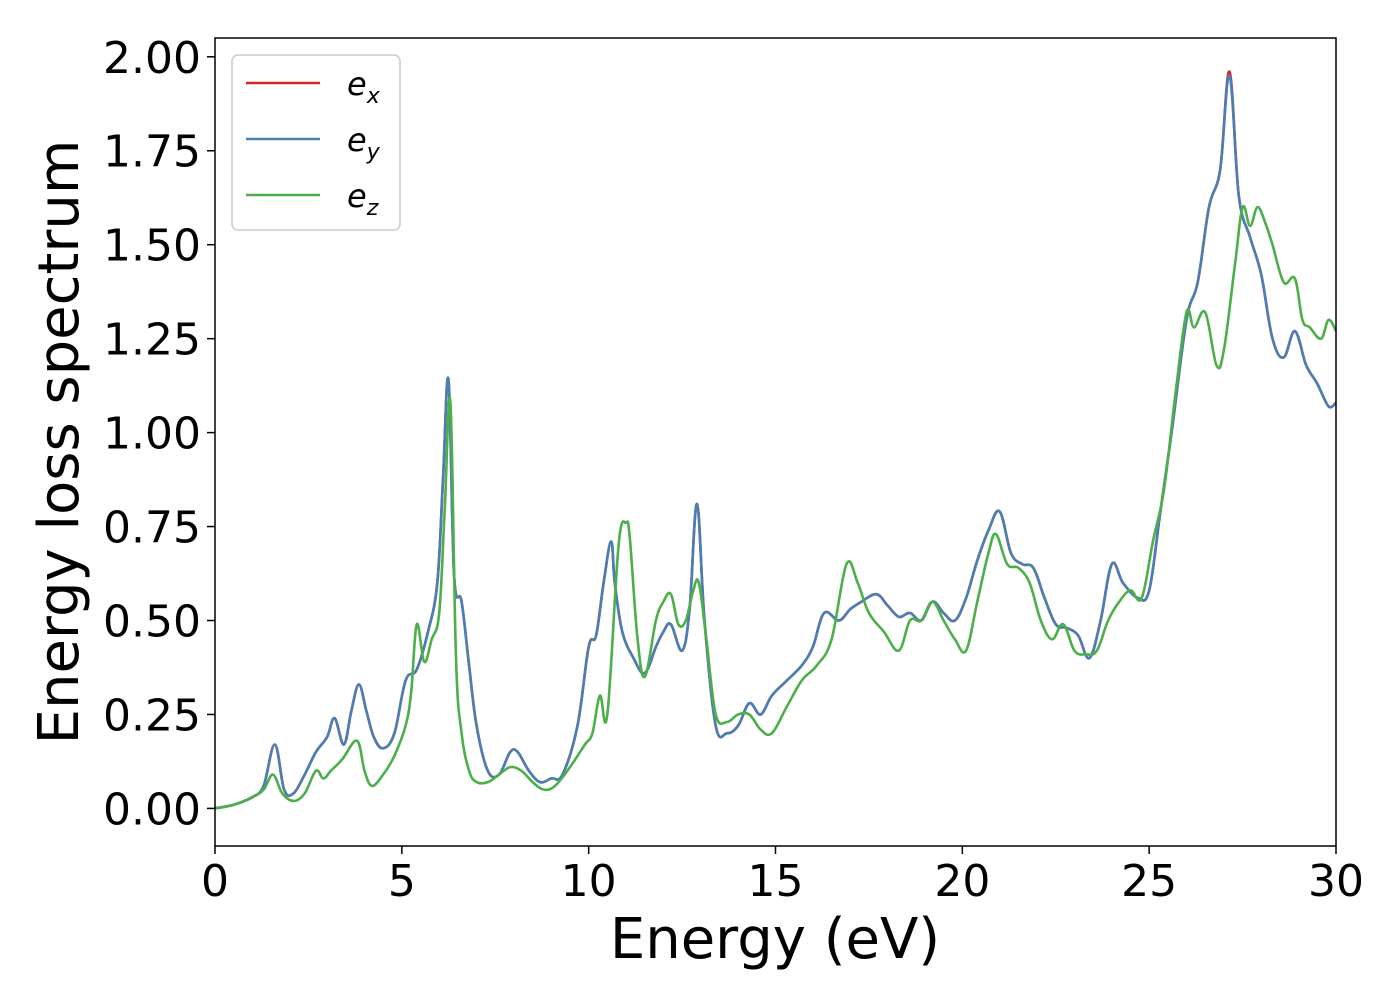  What do you see at coordinates (1149, 881) in the screenshot?
I see `x-tick-label: 25` at bounding box center [1149, 881].